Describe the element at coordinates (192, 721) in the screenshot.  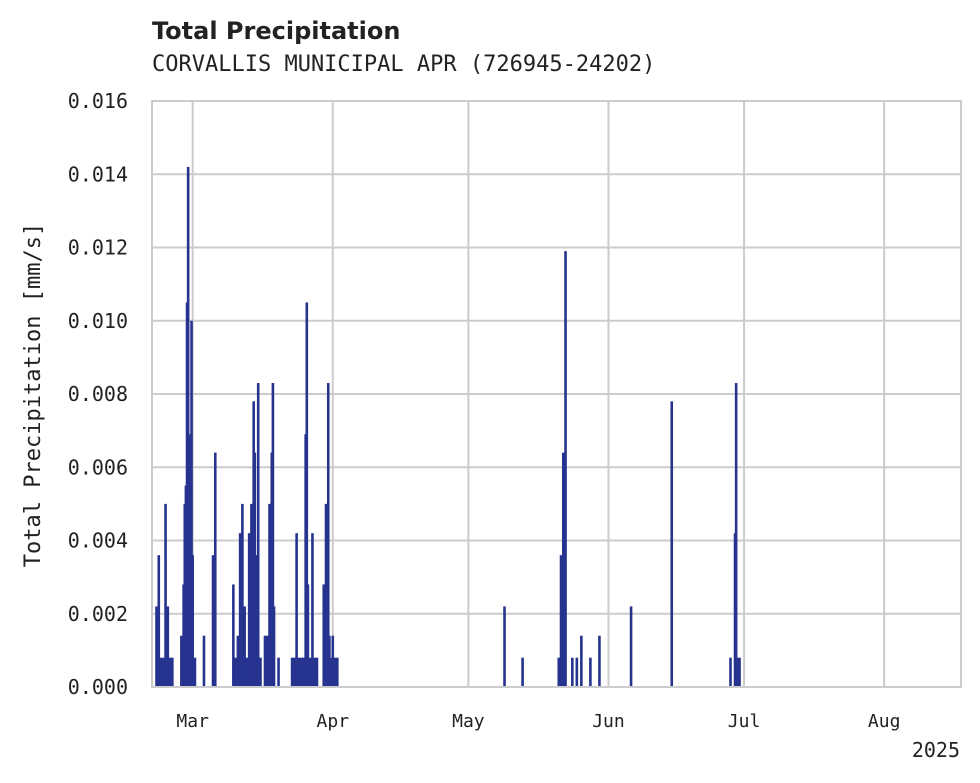
I see `x-tick-label: Mar` at that location.